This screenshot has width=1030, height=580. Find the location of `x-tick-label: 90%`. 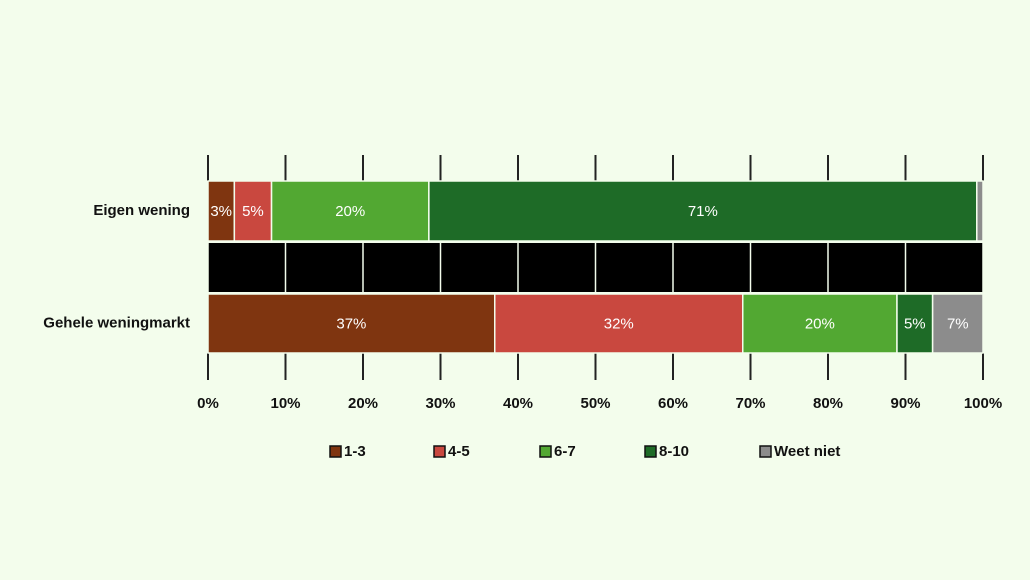

x-tick-label: 90% is located at coordinates (905, 403).